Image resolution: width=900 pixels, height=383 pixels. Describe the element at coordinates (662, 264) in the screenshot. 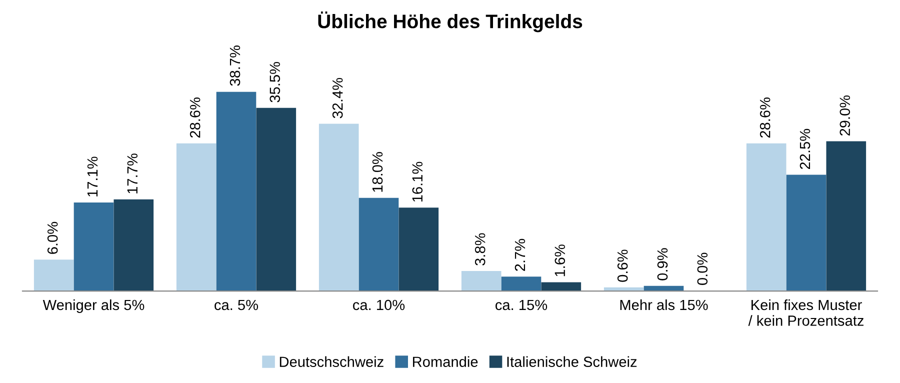

I see `data-label: 0.9%` at that location.